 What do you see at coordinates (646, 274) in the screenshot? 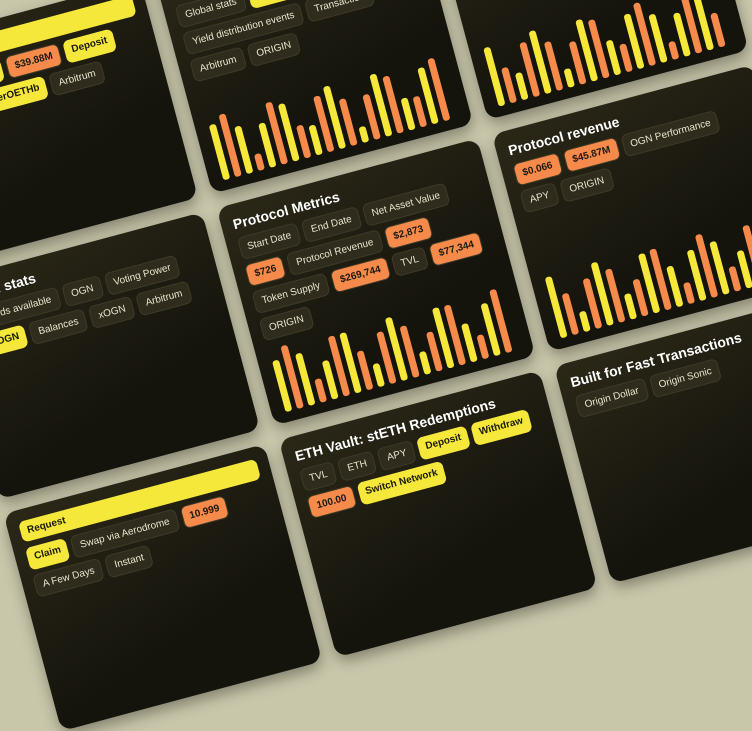
I see `decorative-chart` at bounding box center [646, 274].